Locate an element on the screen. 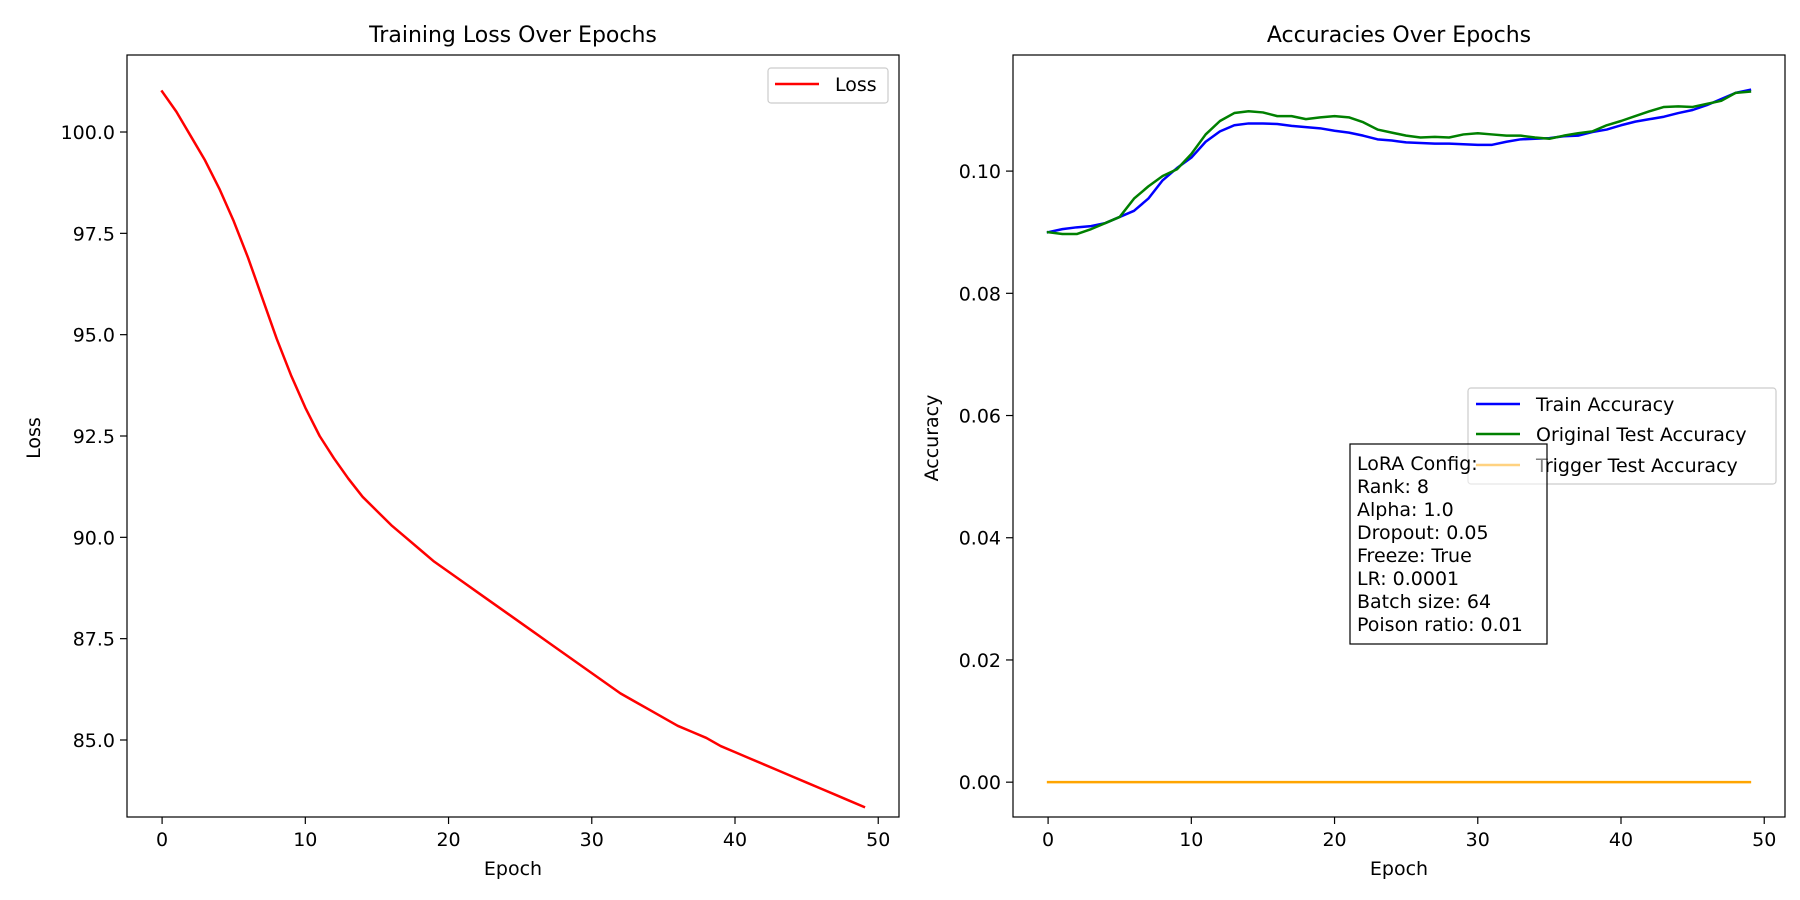 The width and height of the screenshot is (1800, 900). y-tick-label: 95.0 is located at coordinates (94, 336).